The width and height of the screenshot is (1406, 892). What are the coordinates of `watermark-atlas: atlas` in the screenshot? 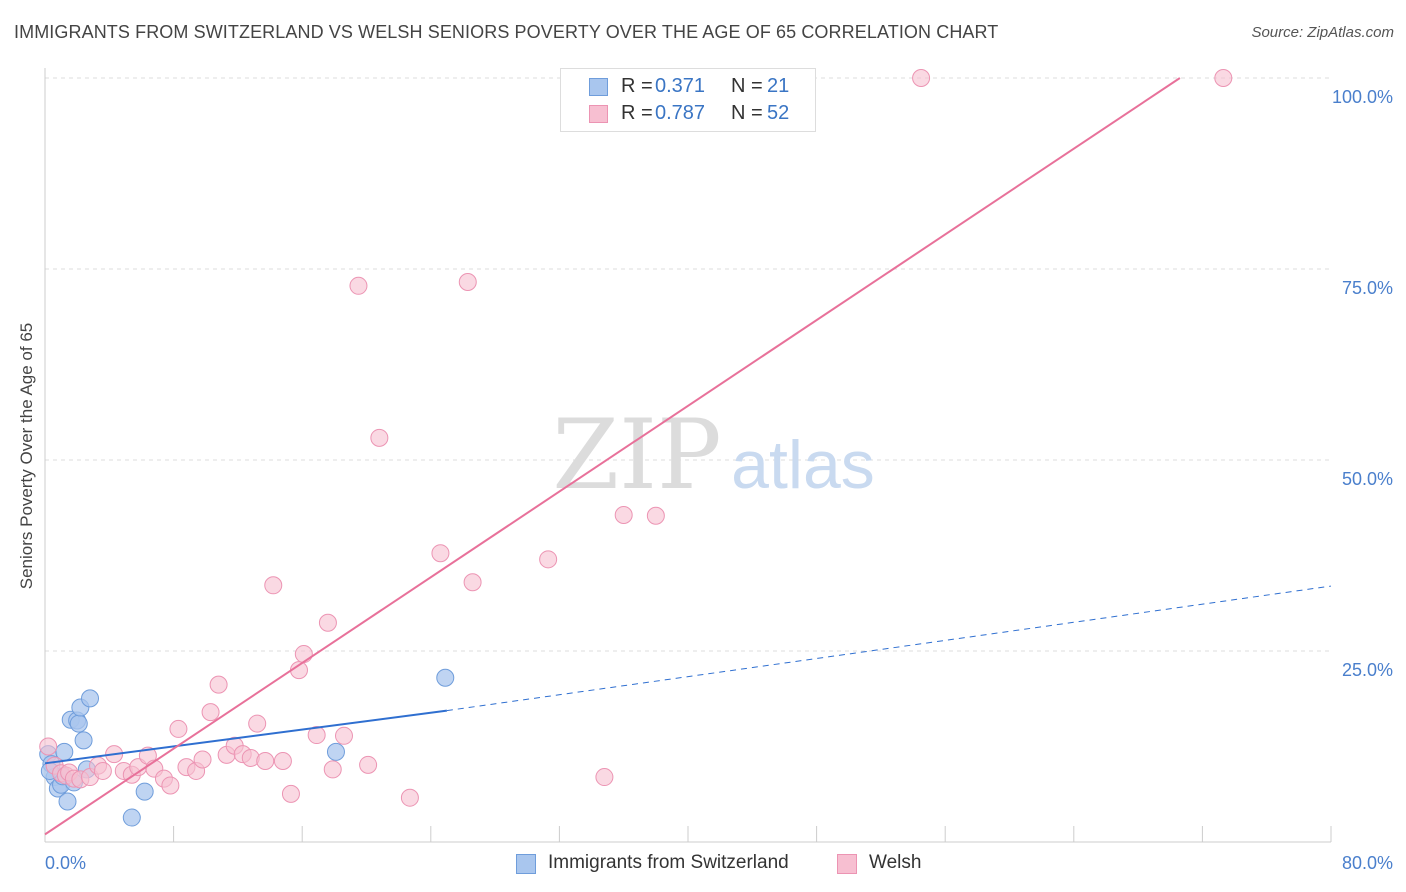 It's located at (803, 465).